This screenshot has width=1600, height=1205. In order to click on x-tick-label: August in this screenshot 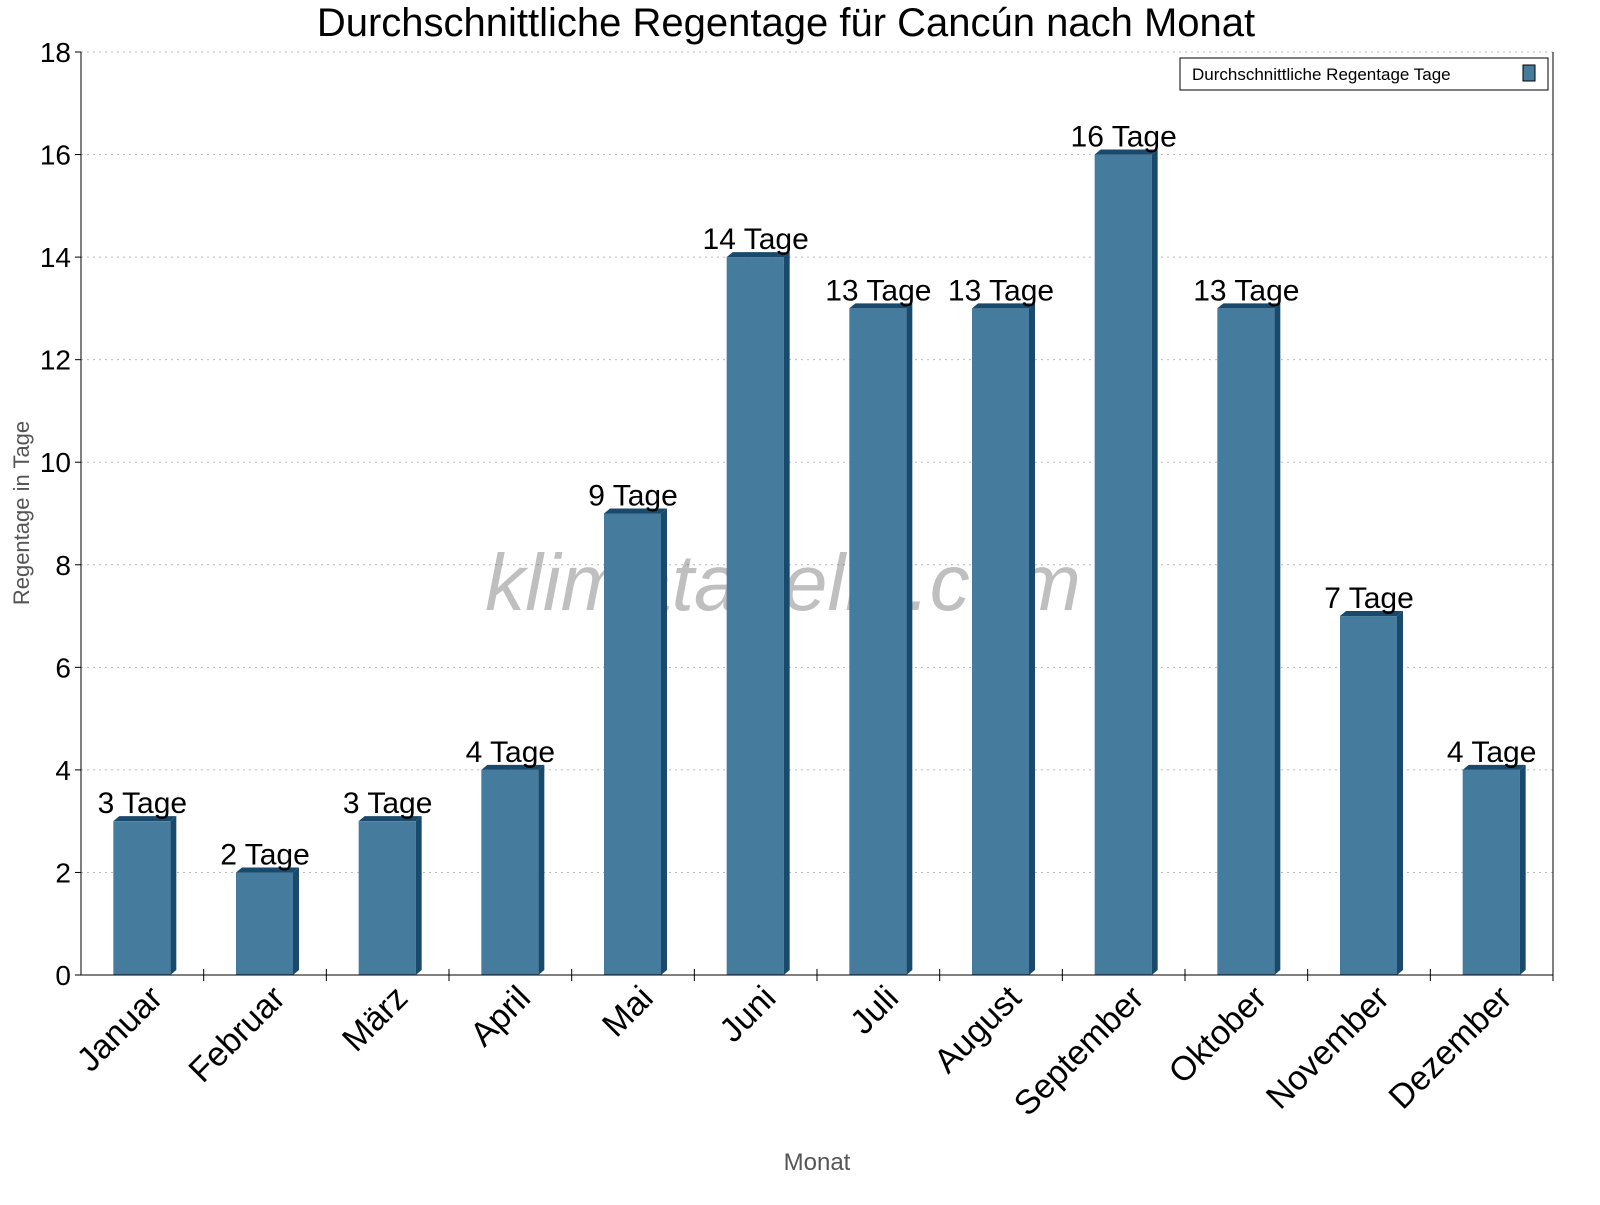, I will do `click(978, 1029)`.